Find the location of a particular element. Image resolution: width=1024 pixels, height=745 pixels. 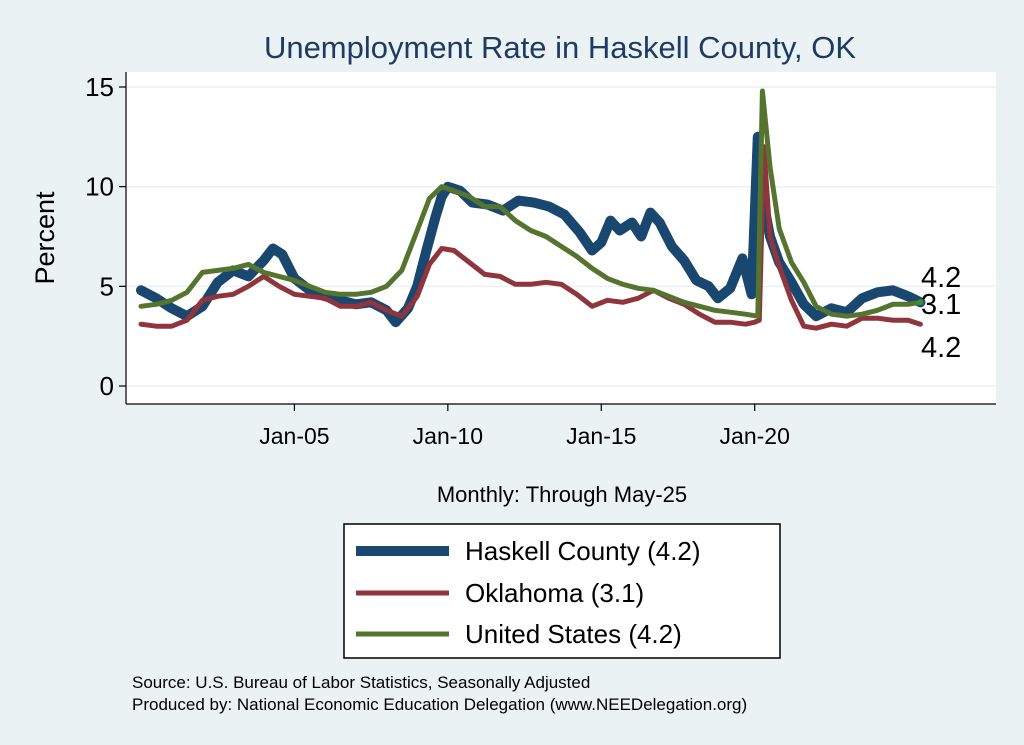

y-tick-label: 15 is located at coordinates (99, 87).